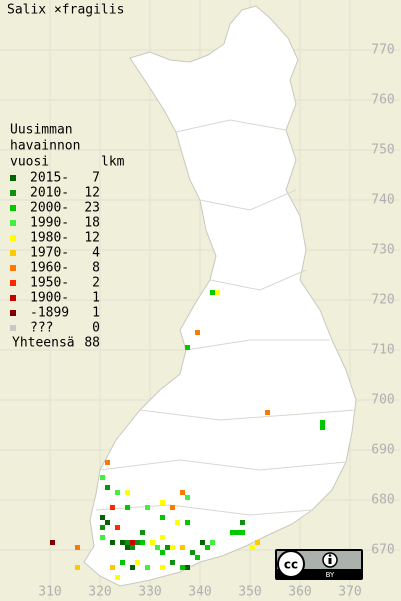 The height and width of the screenshot is (601, 401). I want to click on legend-label: 1950-, so click(49, 283).